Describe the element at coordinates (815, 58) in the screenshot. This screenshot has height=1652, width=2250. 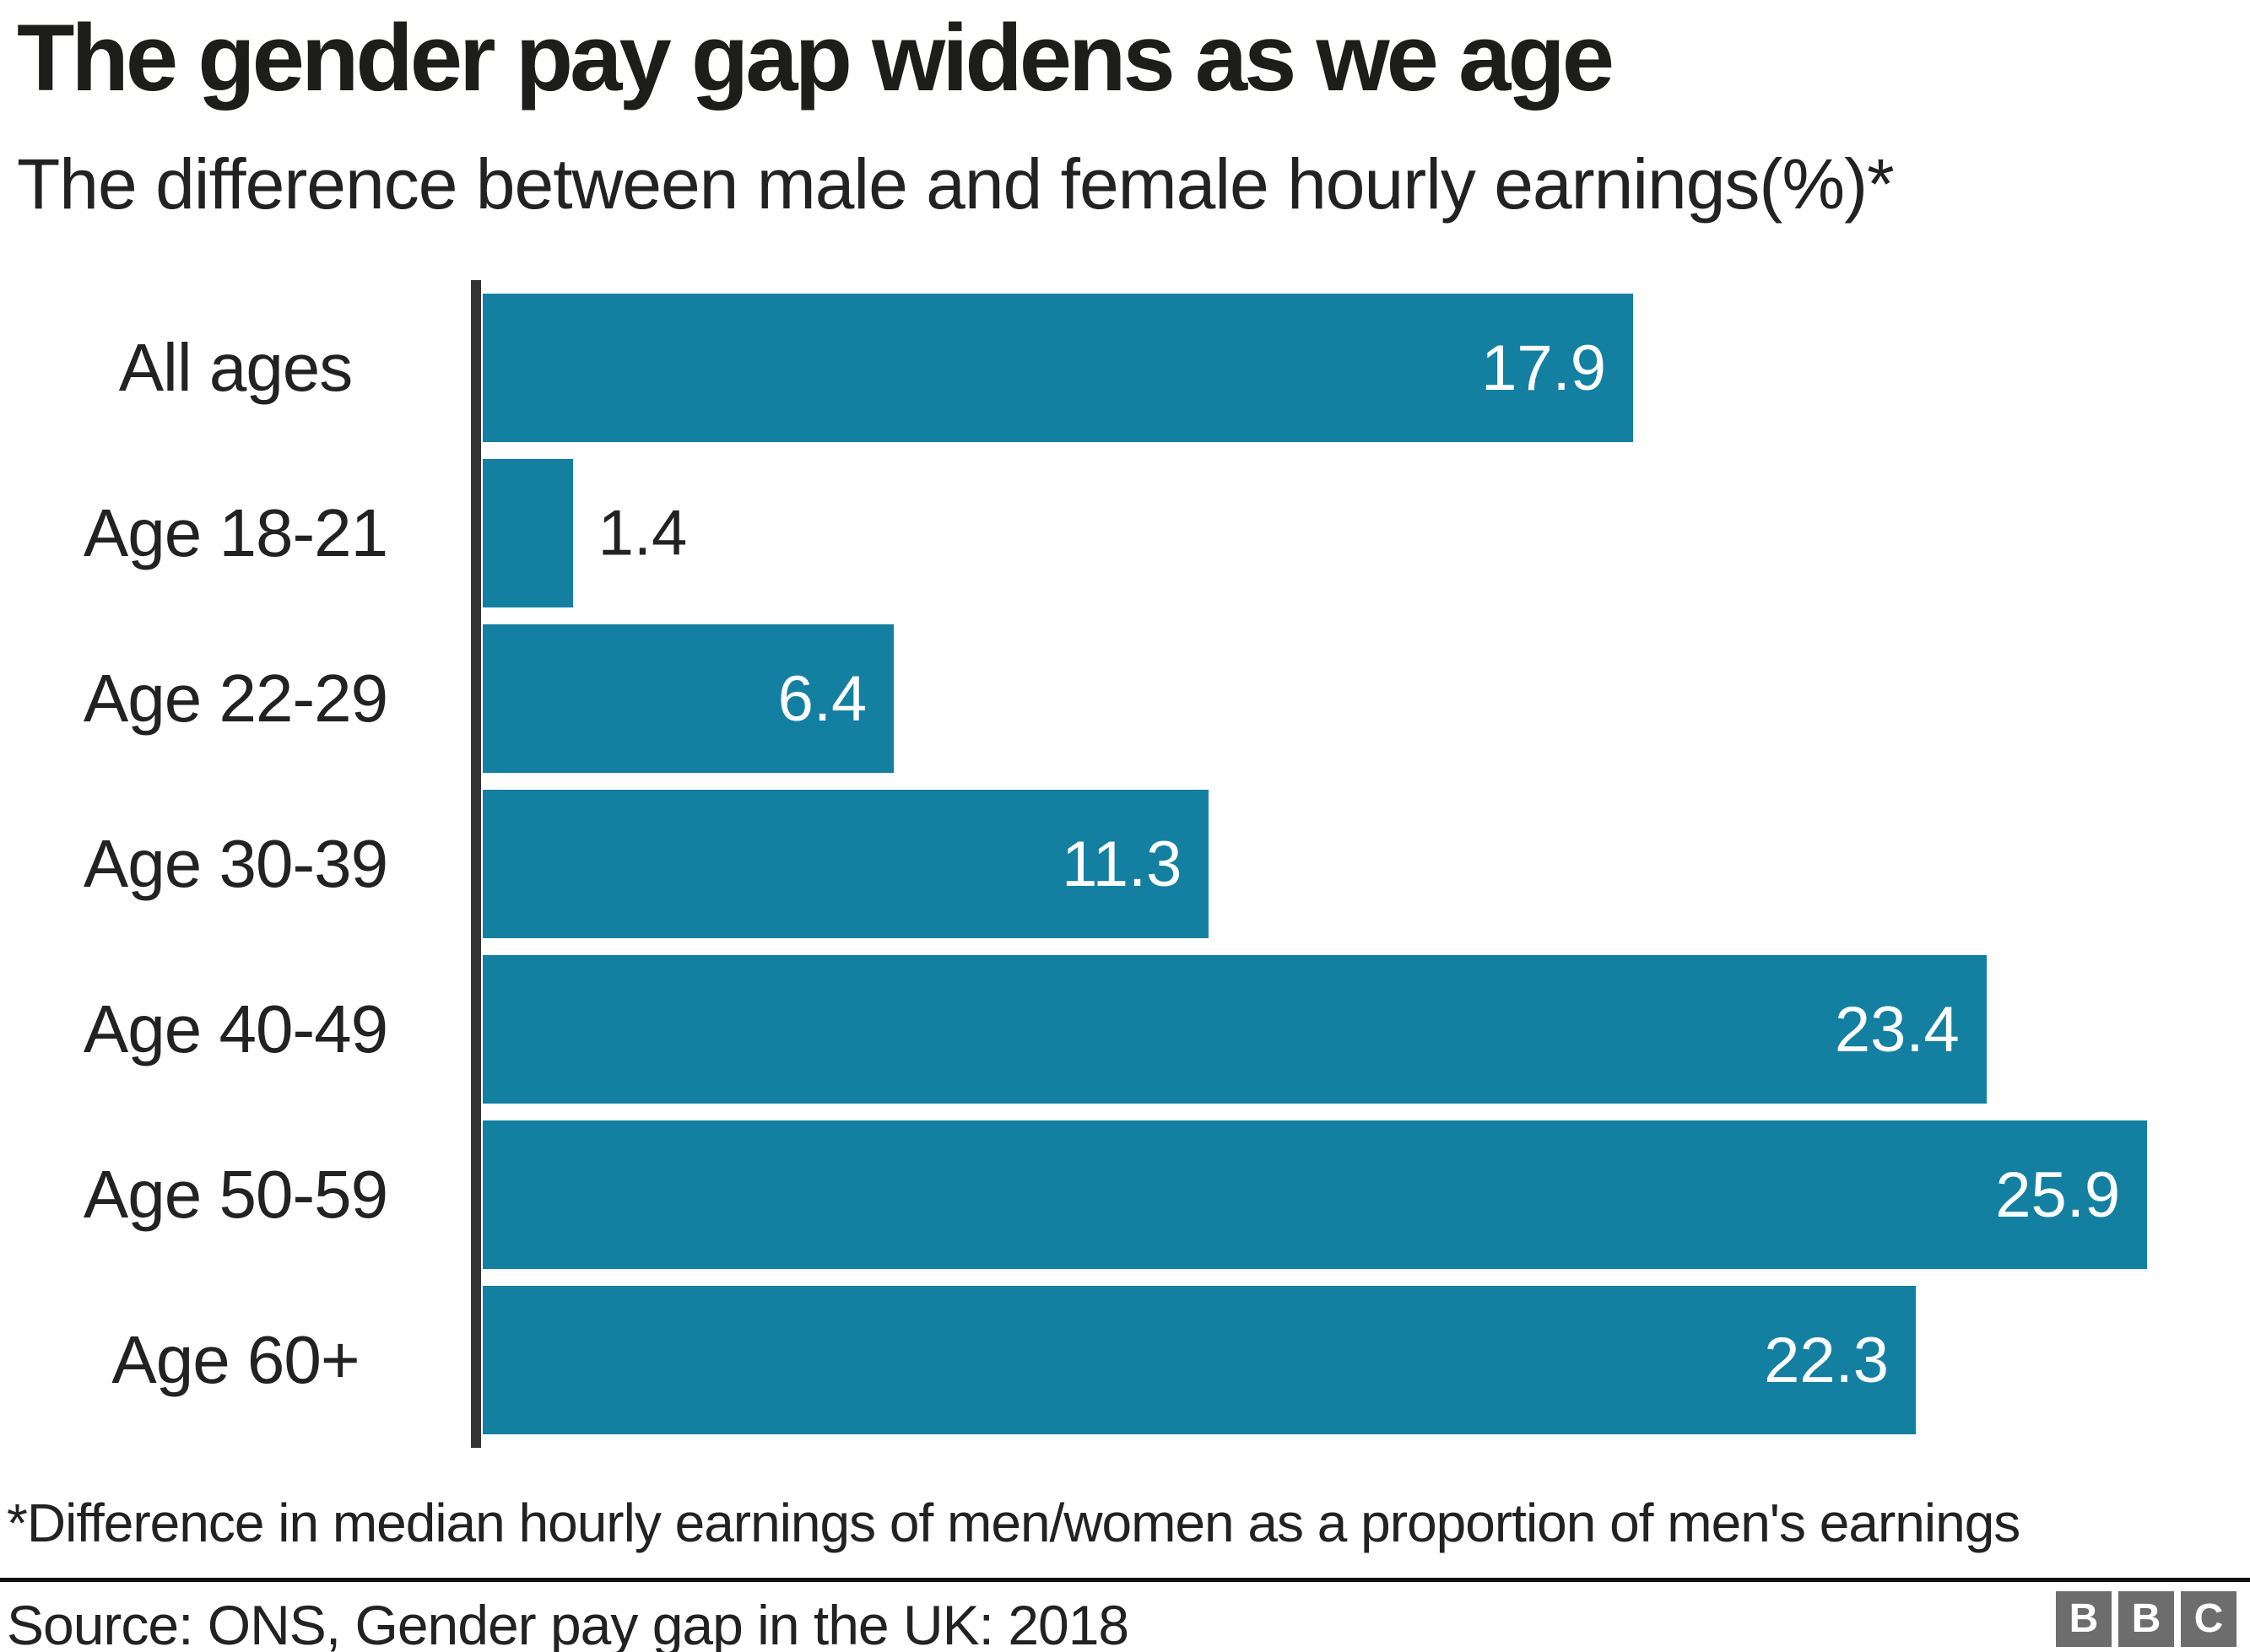
I see `chart-title: The gender pay gap widens as we age` at that location.